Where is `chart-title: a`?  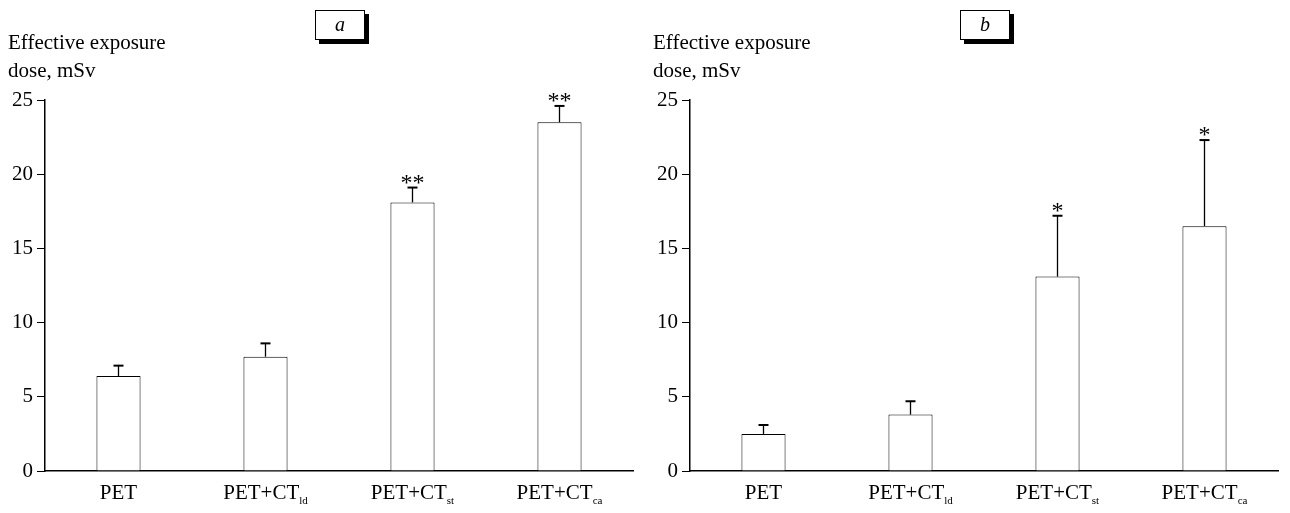 chart-title: a is located at coordinates (340, 25).